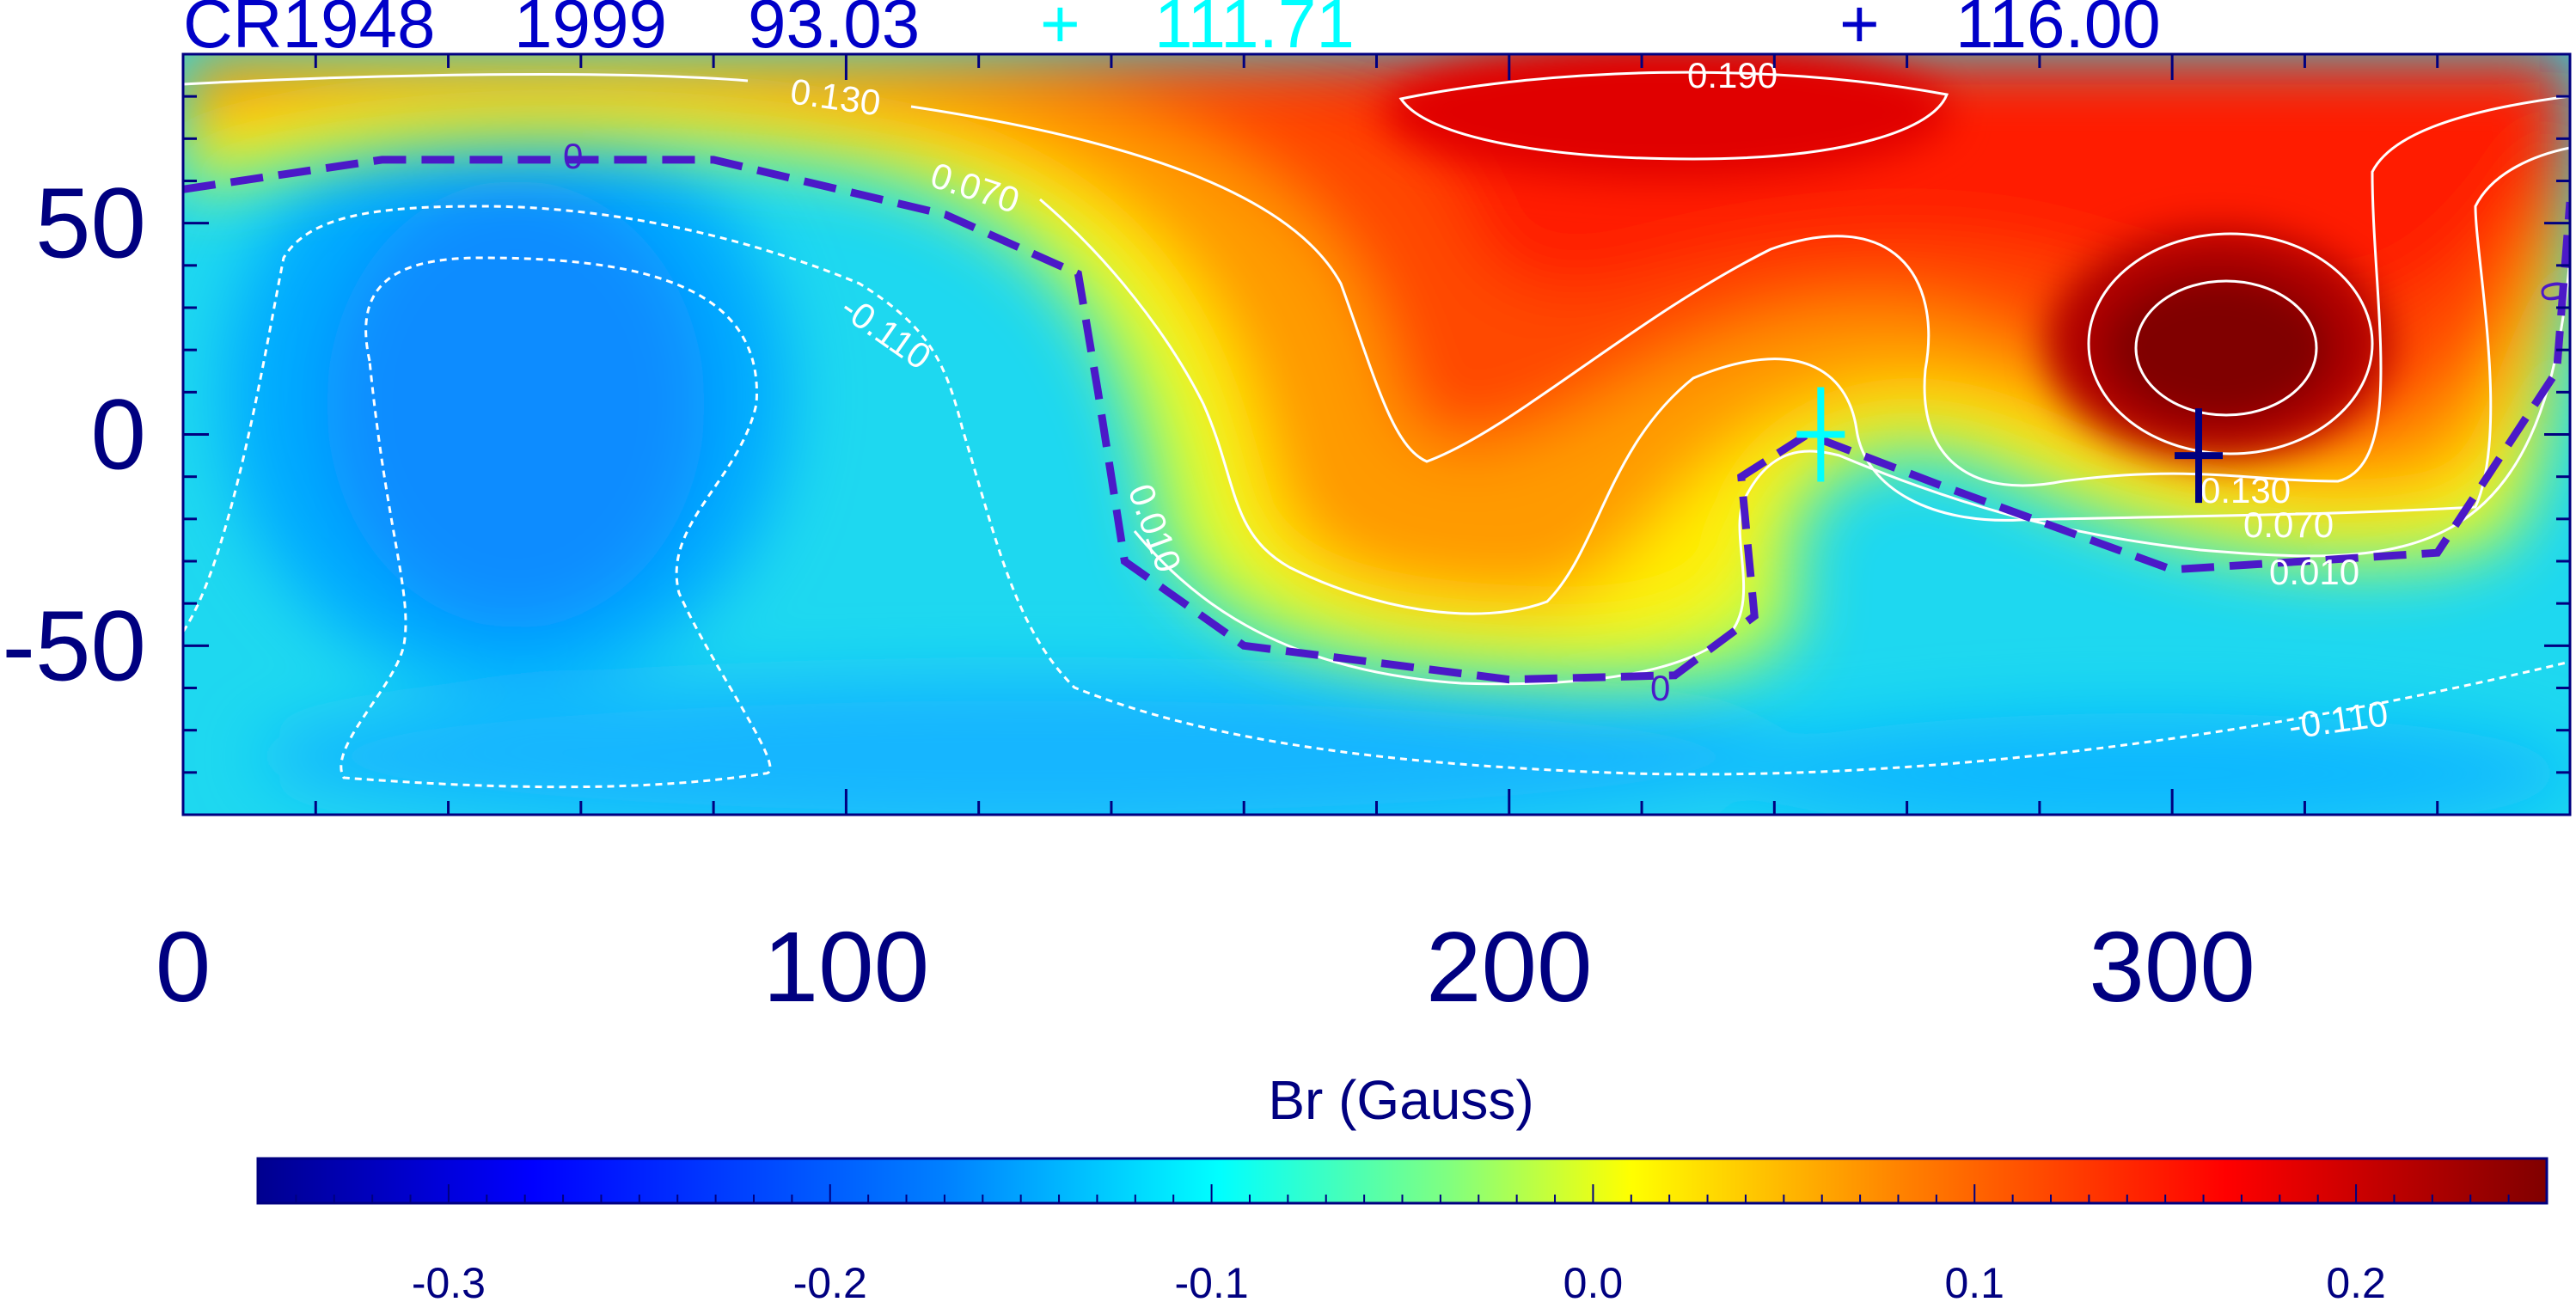 The image size is (2576, 1302). What do you see at coordinates (2172, 967) in the screenshot?
I see `x-tick-label: 300` at bounding box center [2172, 967].